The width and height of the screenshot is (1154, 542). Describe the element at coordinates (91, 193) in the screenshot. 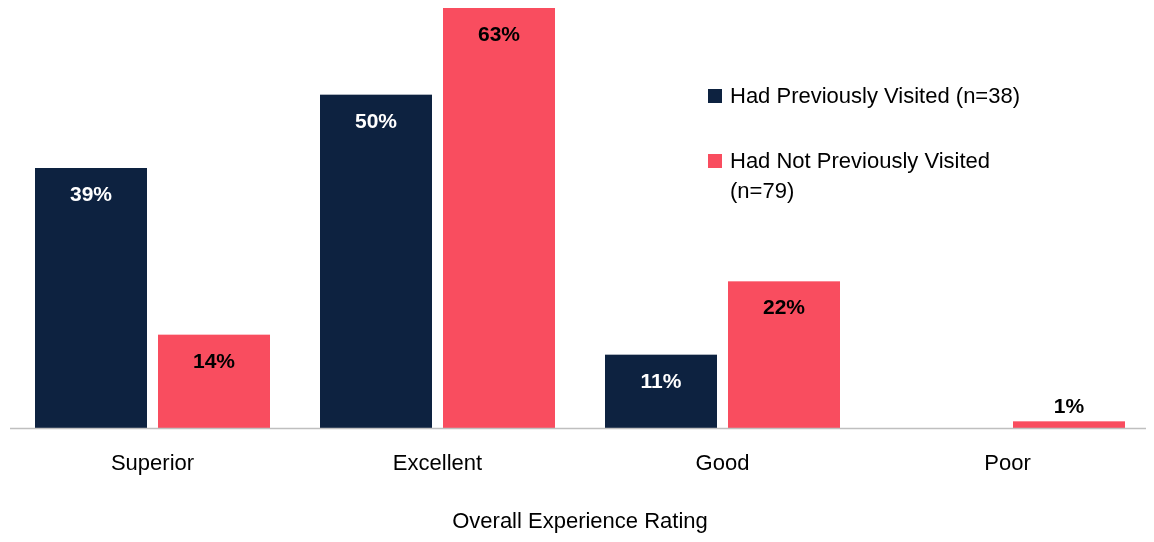

I see `data-label: 39%` at that location.